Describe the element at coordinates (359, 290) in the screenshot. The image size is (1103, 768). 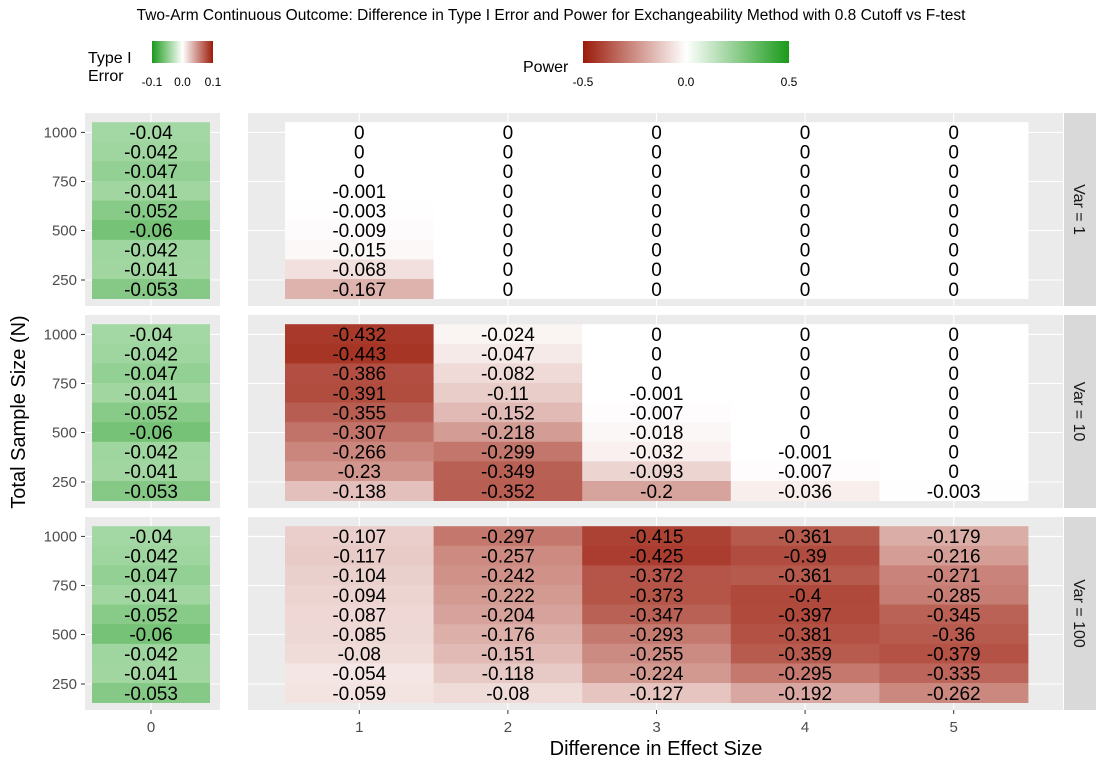
I see `power-cell-label: -0.167` at that location.